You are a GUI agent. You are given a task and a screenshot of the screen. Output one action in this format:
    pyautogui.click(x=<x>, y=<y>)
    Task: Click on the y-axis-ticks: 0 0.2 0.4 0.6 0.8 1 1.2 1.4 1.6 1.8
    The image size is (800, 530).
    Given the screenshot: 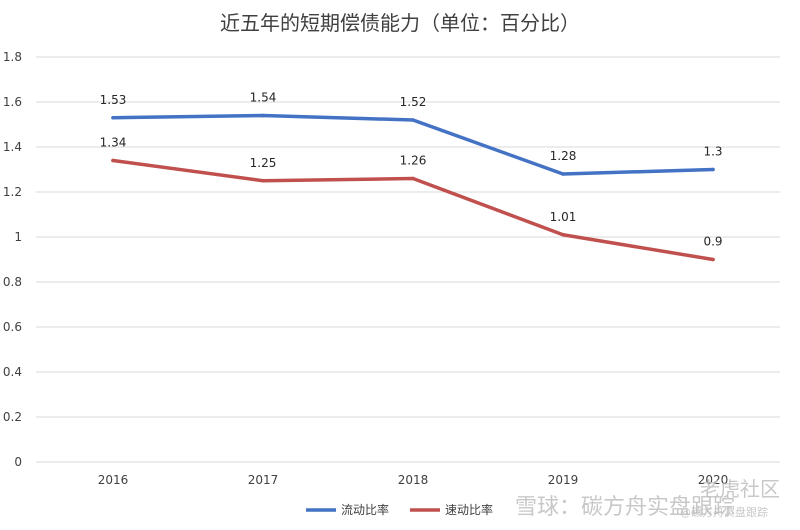 What is the action you would take?
    pyautogui.click(x=12, y=259)
    